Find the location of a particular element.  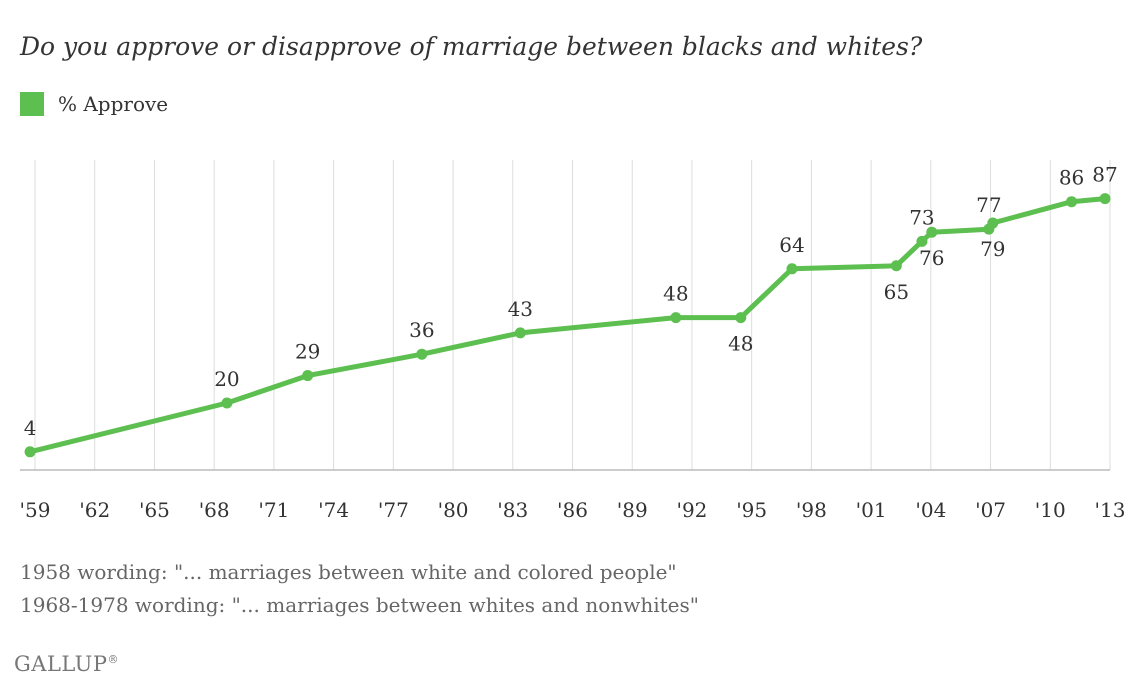

data-label-3: 36 is located at coordinates (421, 330).